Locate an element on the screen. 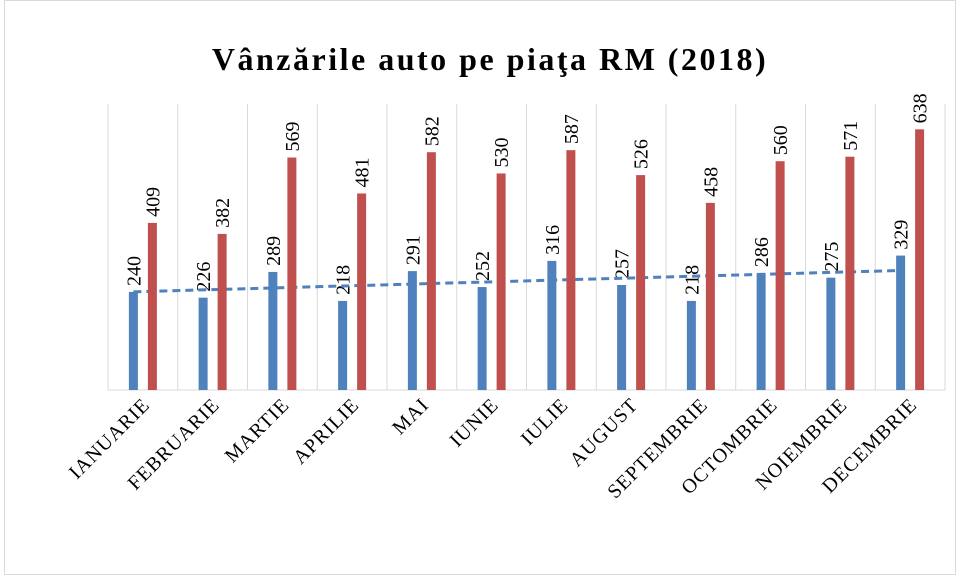  trendline is located at coordinates (517, 281).